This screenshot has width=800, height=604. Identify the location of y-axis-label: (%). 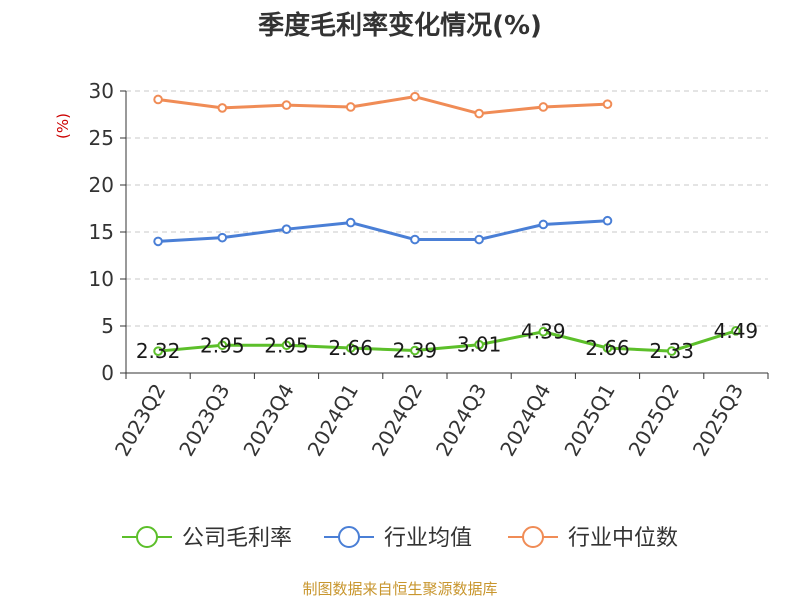
(63, 126).